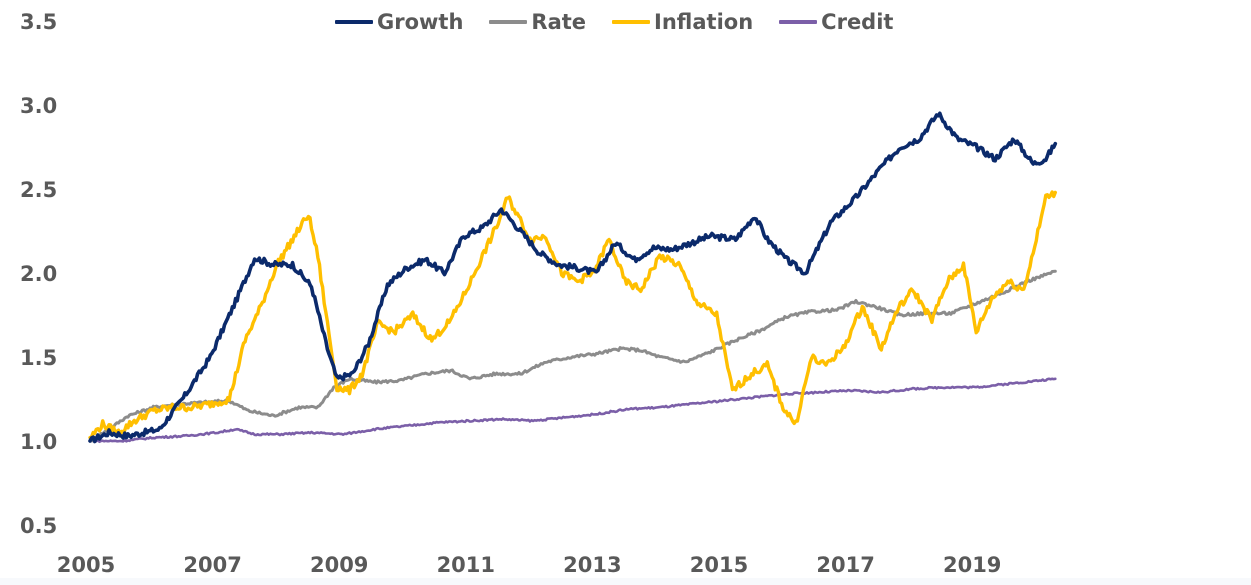 This screenshot has height=585, width=1251. Describe the element at coordinates (38, 190) in the screenshot. I see `y-tick-label: 2.5` at that location.